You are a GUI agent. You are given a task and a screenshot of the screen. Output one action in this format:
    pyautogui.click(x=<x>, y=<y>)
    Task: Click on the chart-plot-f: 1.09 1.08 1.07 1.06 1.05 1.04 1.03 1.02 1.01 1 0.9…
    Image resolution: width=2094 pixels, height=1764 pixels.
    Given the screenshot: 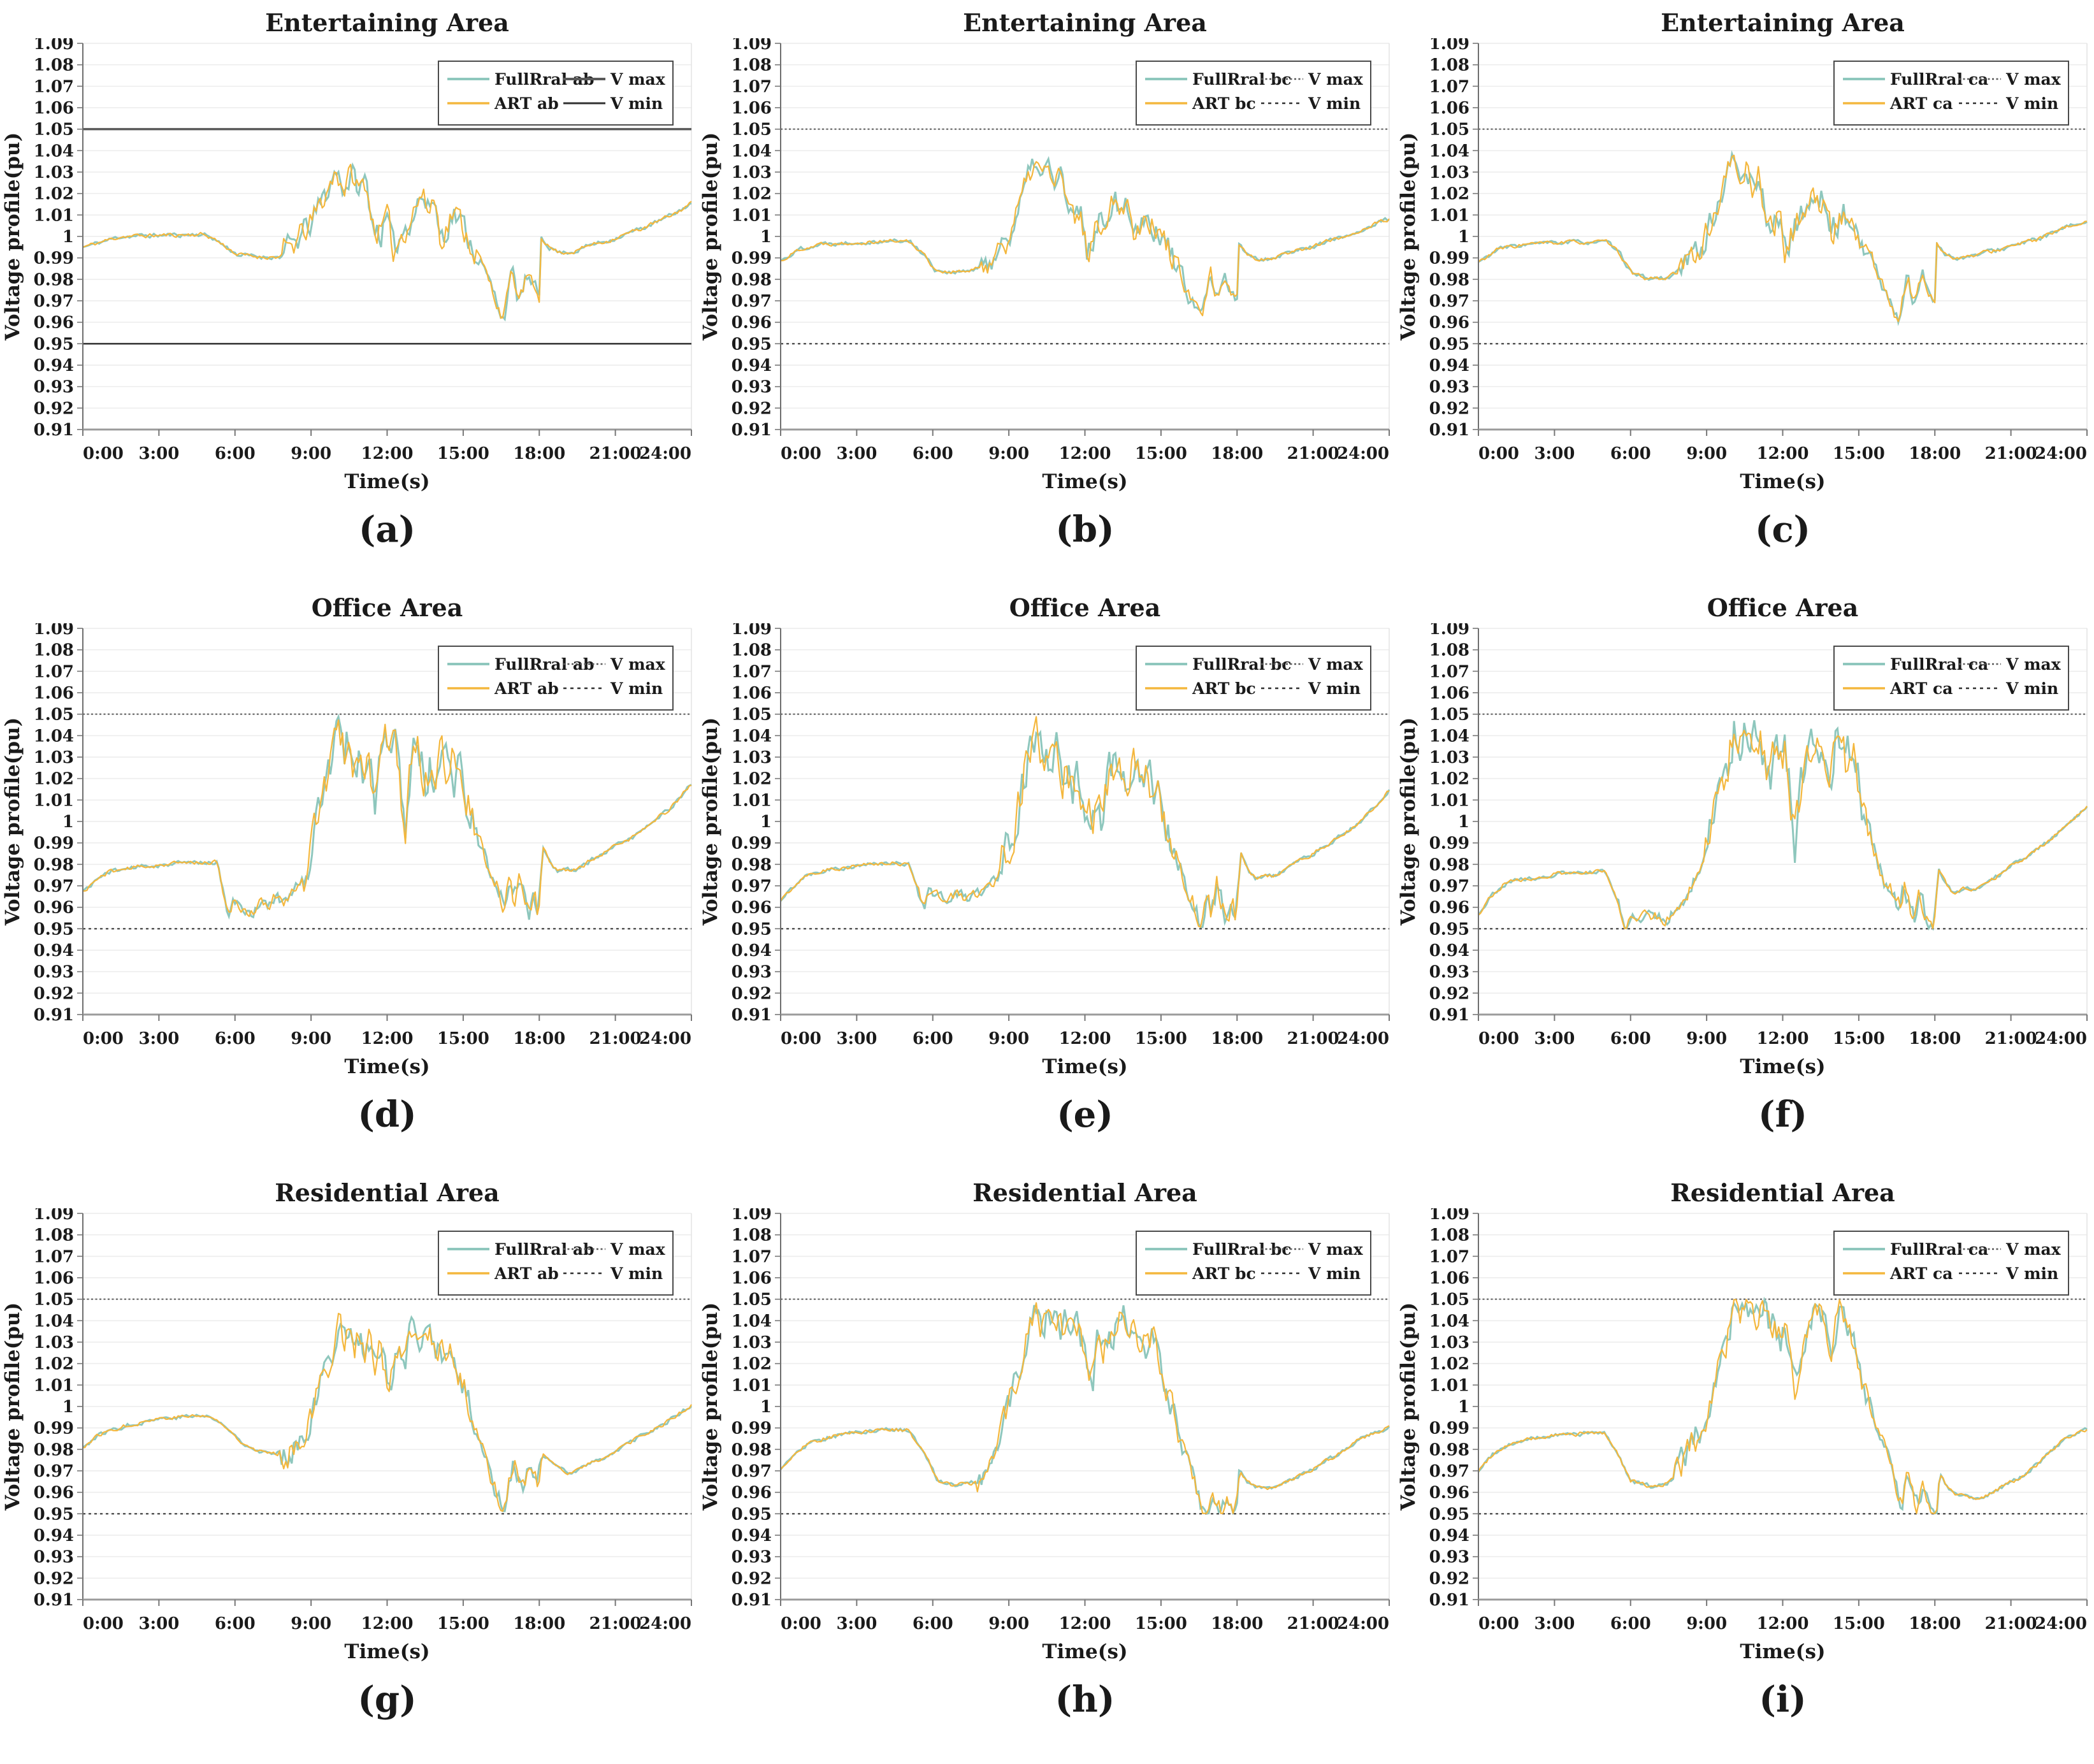 What is the action you would take?
    pyautogui.click(x=1743, y=848)
    